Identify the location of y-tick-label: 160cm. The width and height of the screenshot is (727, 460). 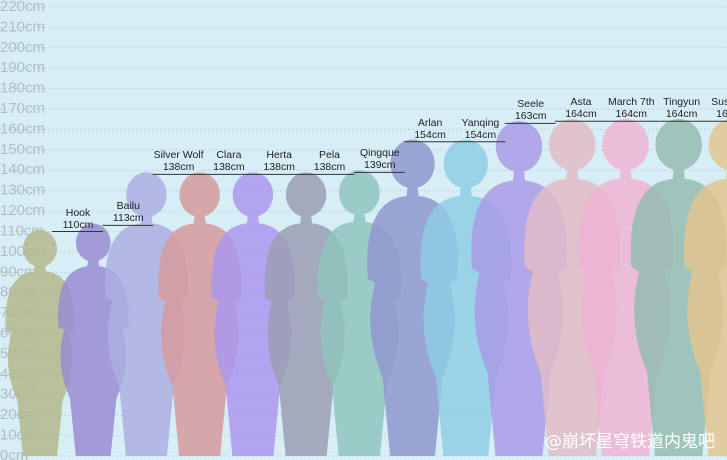
(22, 128).